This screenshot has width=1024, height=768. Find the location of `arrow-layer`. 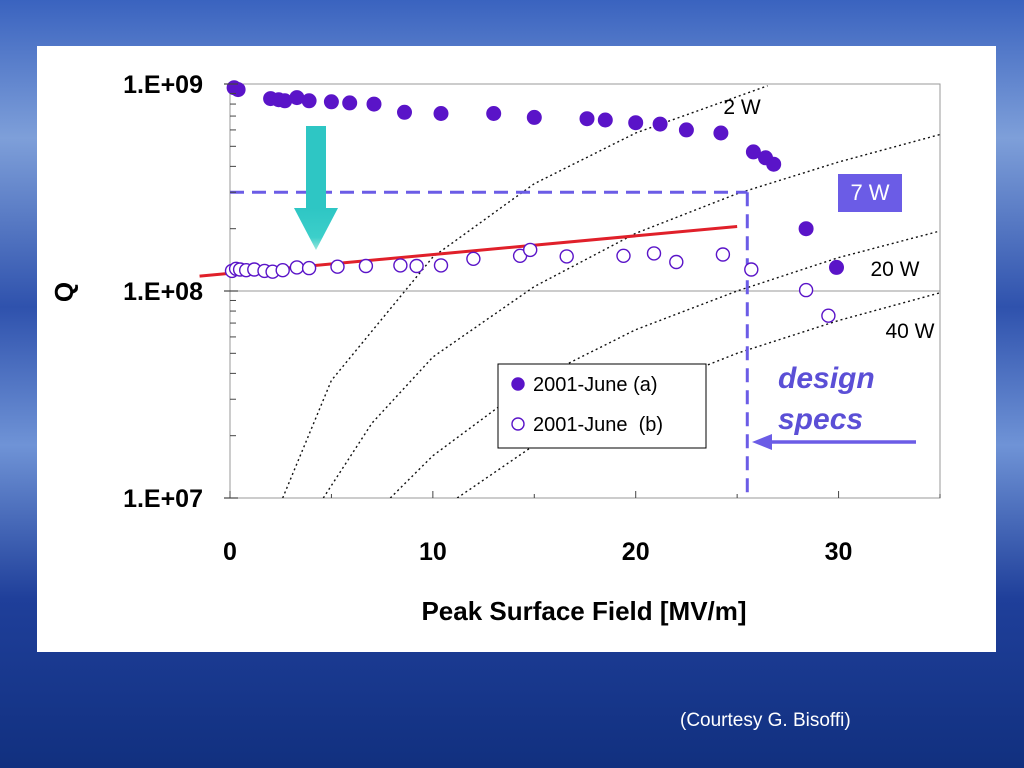

arrow-layer is located at coordinates (316, 188).